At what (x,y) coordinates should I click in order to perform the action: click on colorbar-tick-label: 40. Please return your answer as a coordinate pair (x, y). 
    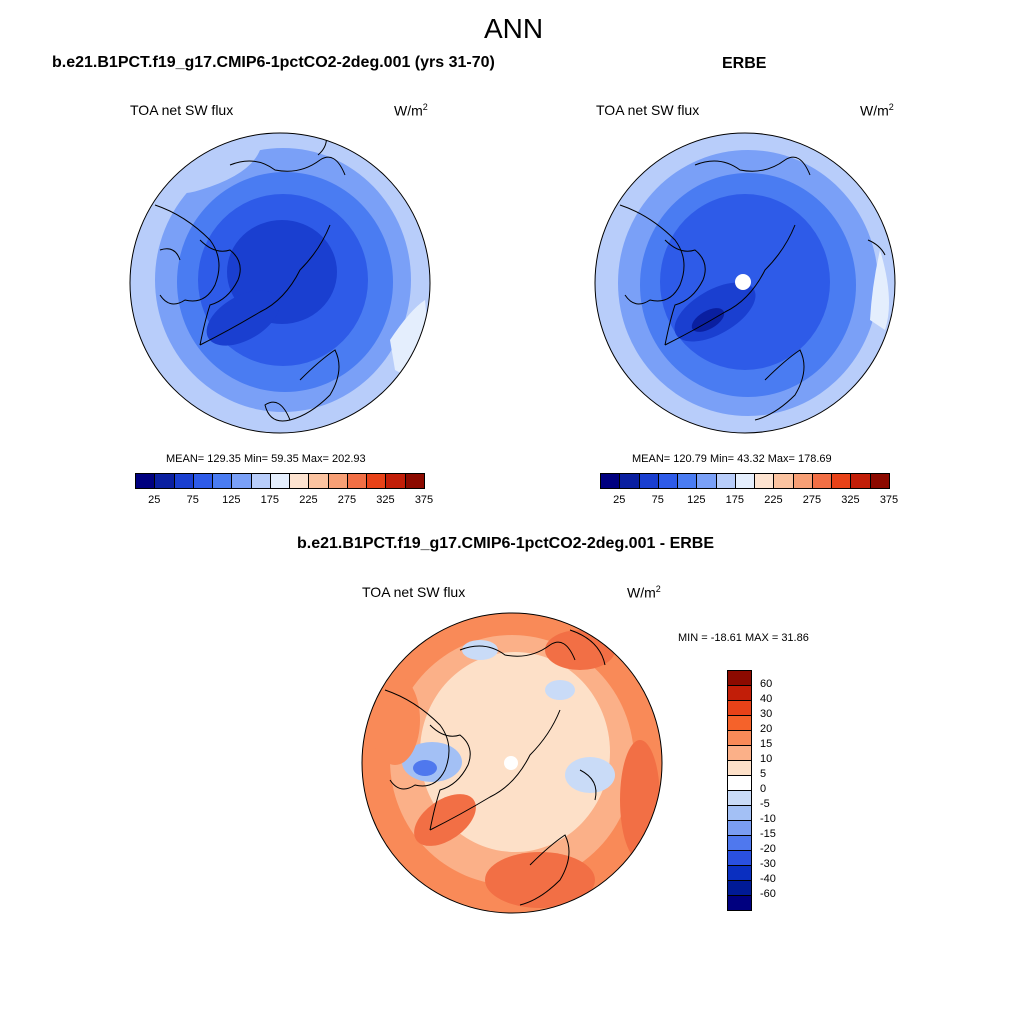
    Looking at the image, I should click on (766, 699).